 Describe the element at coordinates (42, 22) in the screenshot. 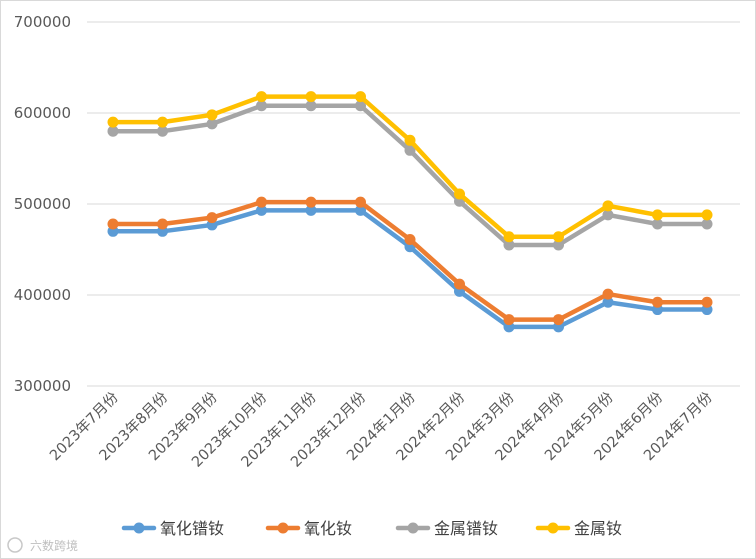

I see `y-tick-label: 700000` at that location.